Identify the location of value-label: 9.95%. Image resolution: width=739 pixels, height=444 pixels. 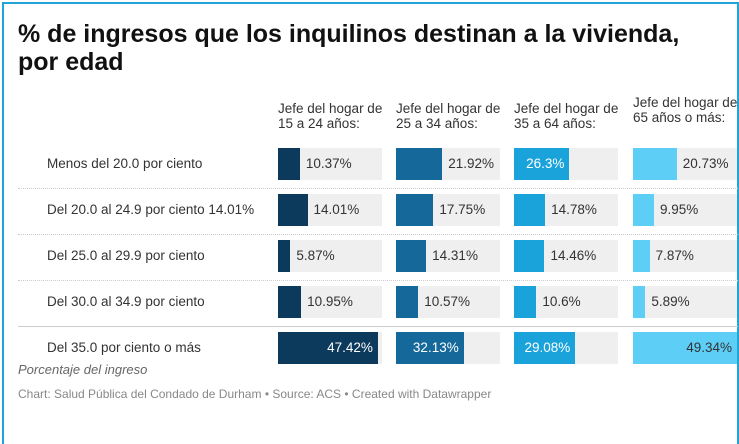
(679, 209).